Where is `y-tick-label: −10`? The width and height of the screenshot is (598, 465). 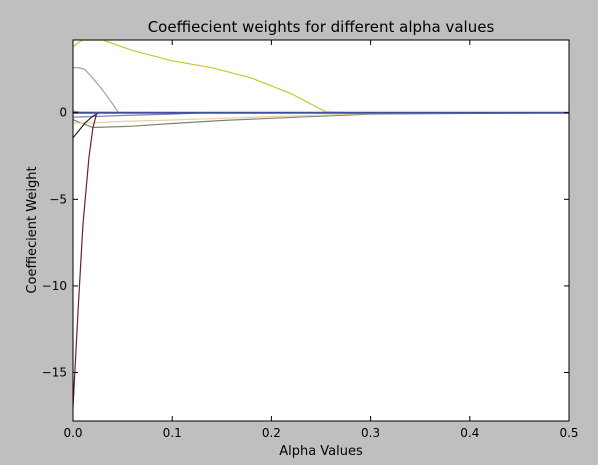 y-tick-label: −10 is located at coordinates (54, 286).